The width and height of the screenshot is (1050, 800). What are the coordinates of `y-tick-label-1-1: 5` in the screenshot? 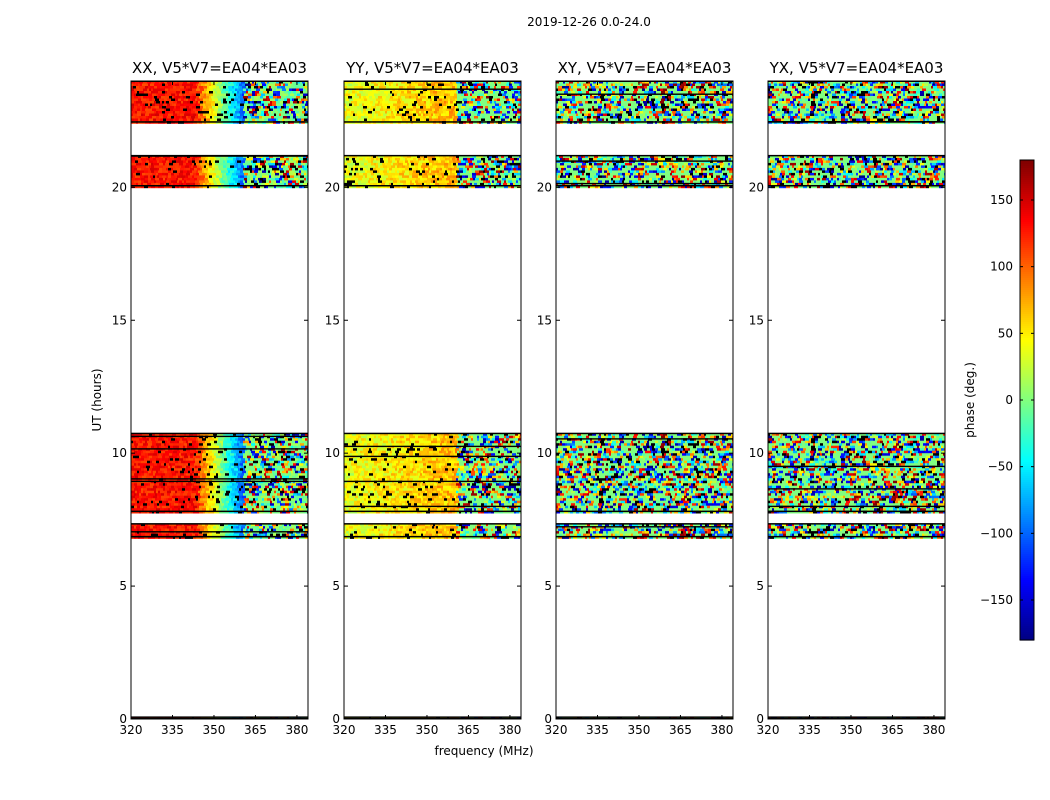 It's located at (336, 586).